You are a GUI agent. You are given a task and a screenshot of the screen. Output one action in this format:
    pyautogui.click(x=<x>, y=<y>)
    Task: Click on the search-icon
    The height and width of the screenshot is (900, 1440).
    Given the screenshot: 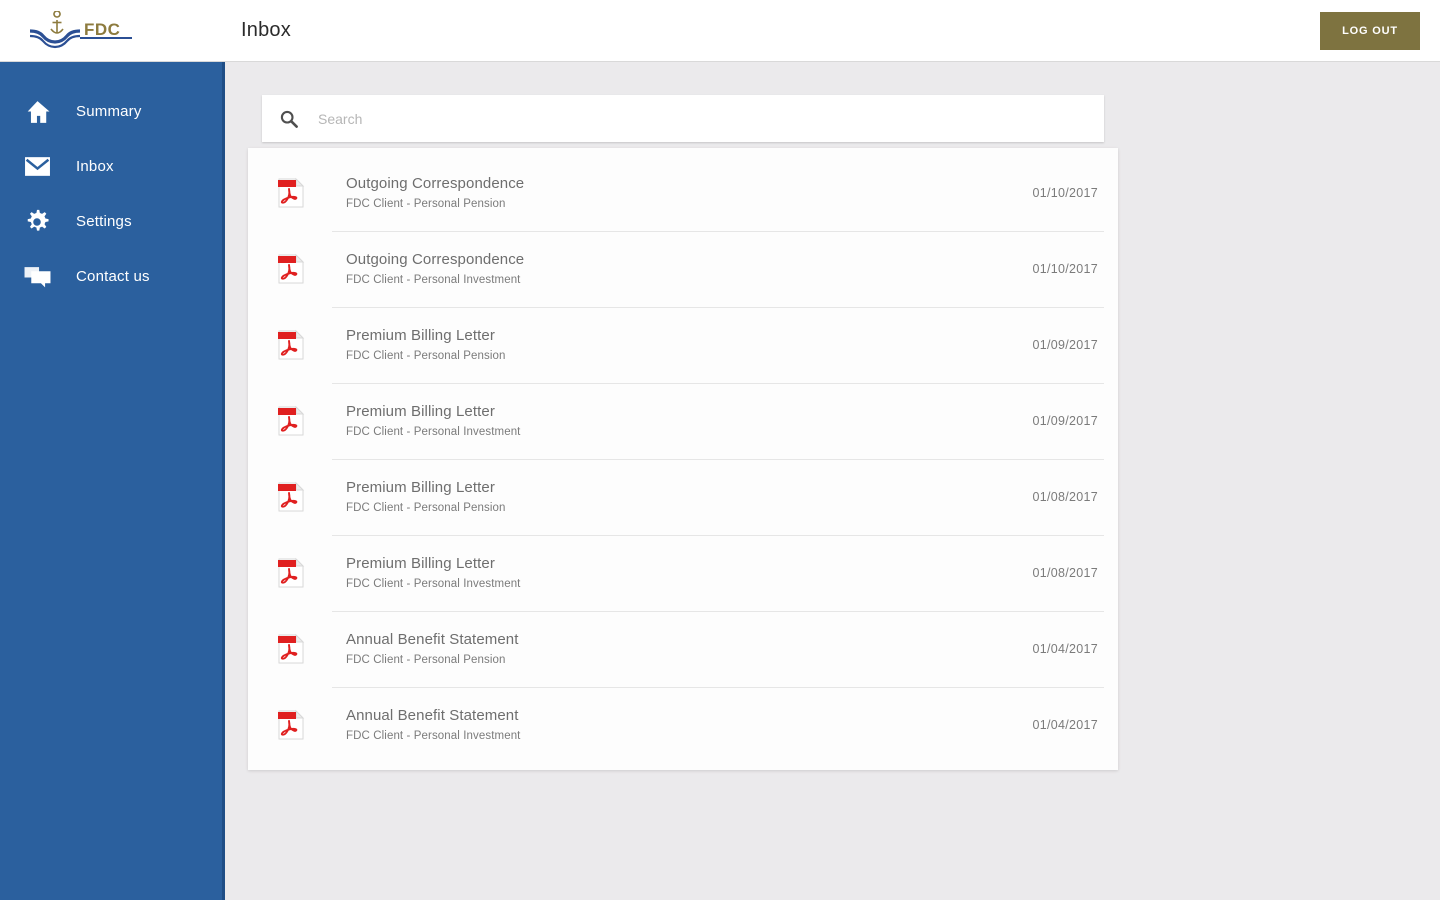 What is the action you would take?
    pyautogui.click(x=289, y=119)
    